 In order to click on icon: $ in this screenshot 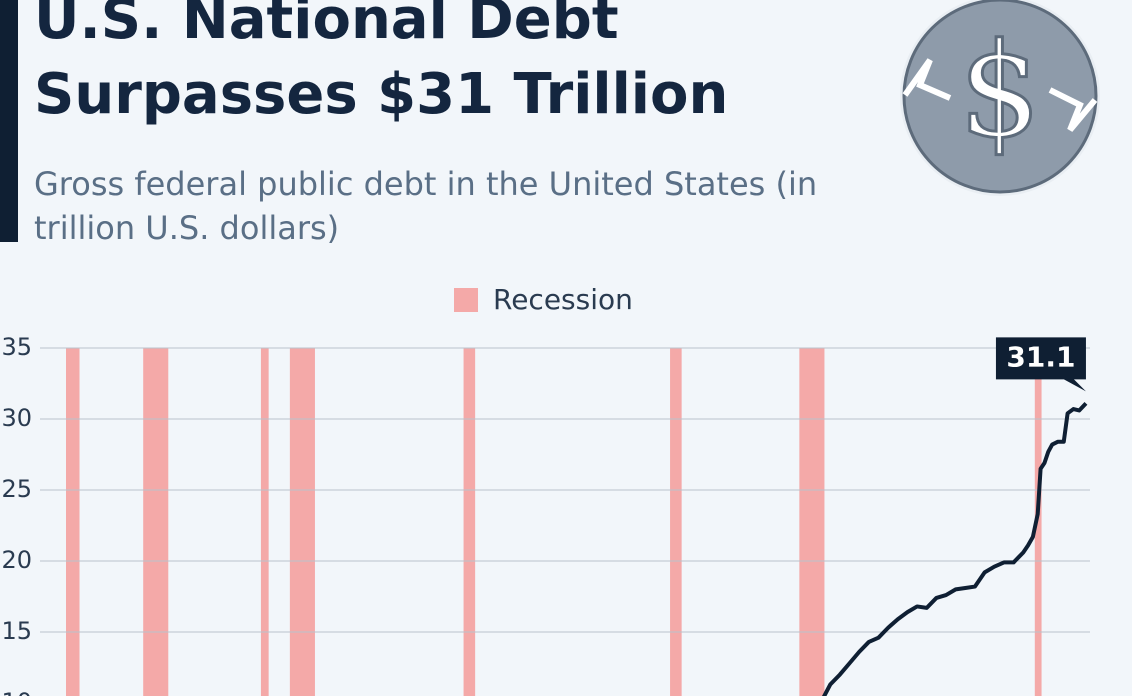, I will do `click(1000, 98)`.